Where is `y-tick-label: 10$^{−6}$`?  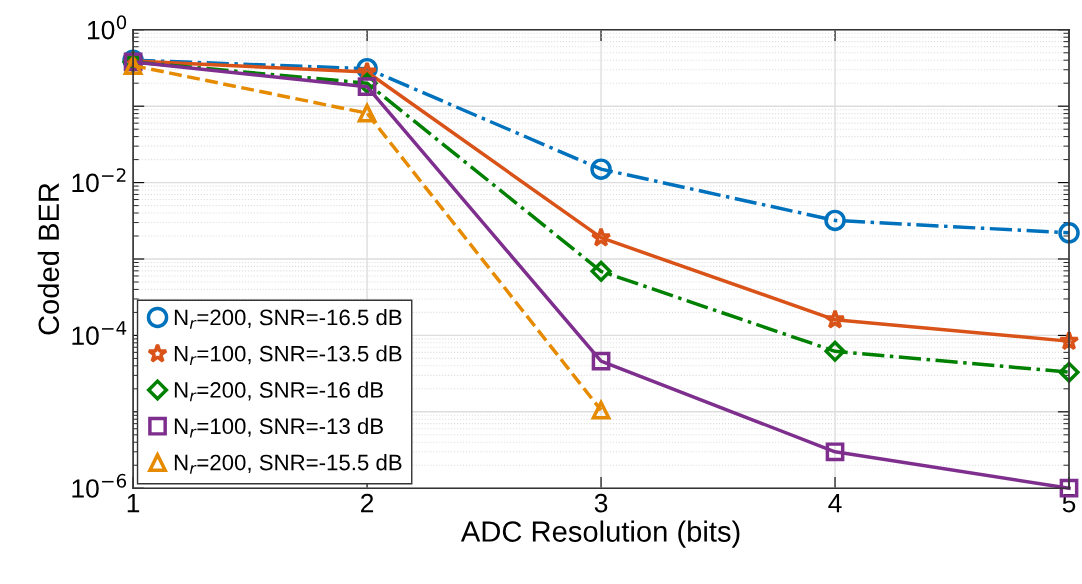 y-tick-label: 10$^{−6}$ is located at coordinates (99, 485).